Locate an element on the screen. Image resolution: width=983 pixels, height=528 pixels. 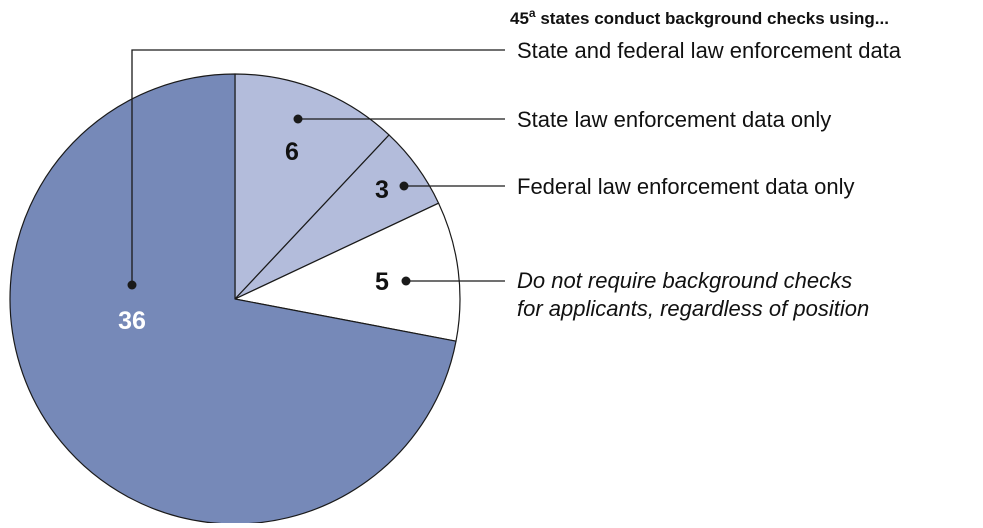
slice-value-label: 6 is located at coordinates (292, 152).